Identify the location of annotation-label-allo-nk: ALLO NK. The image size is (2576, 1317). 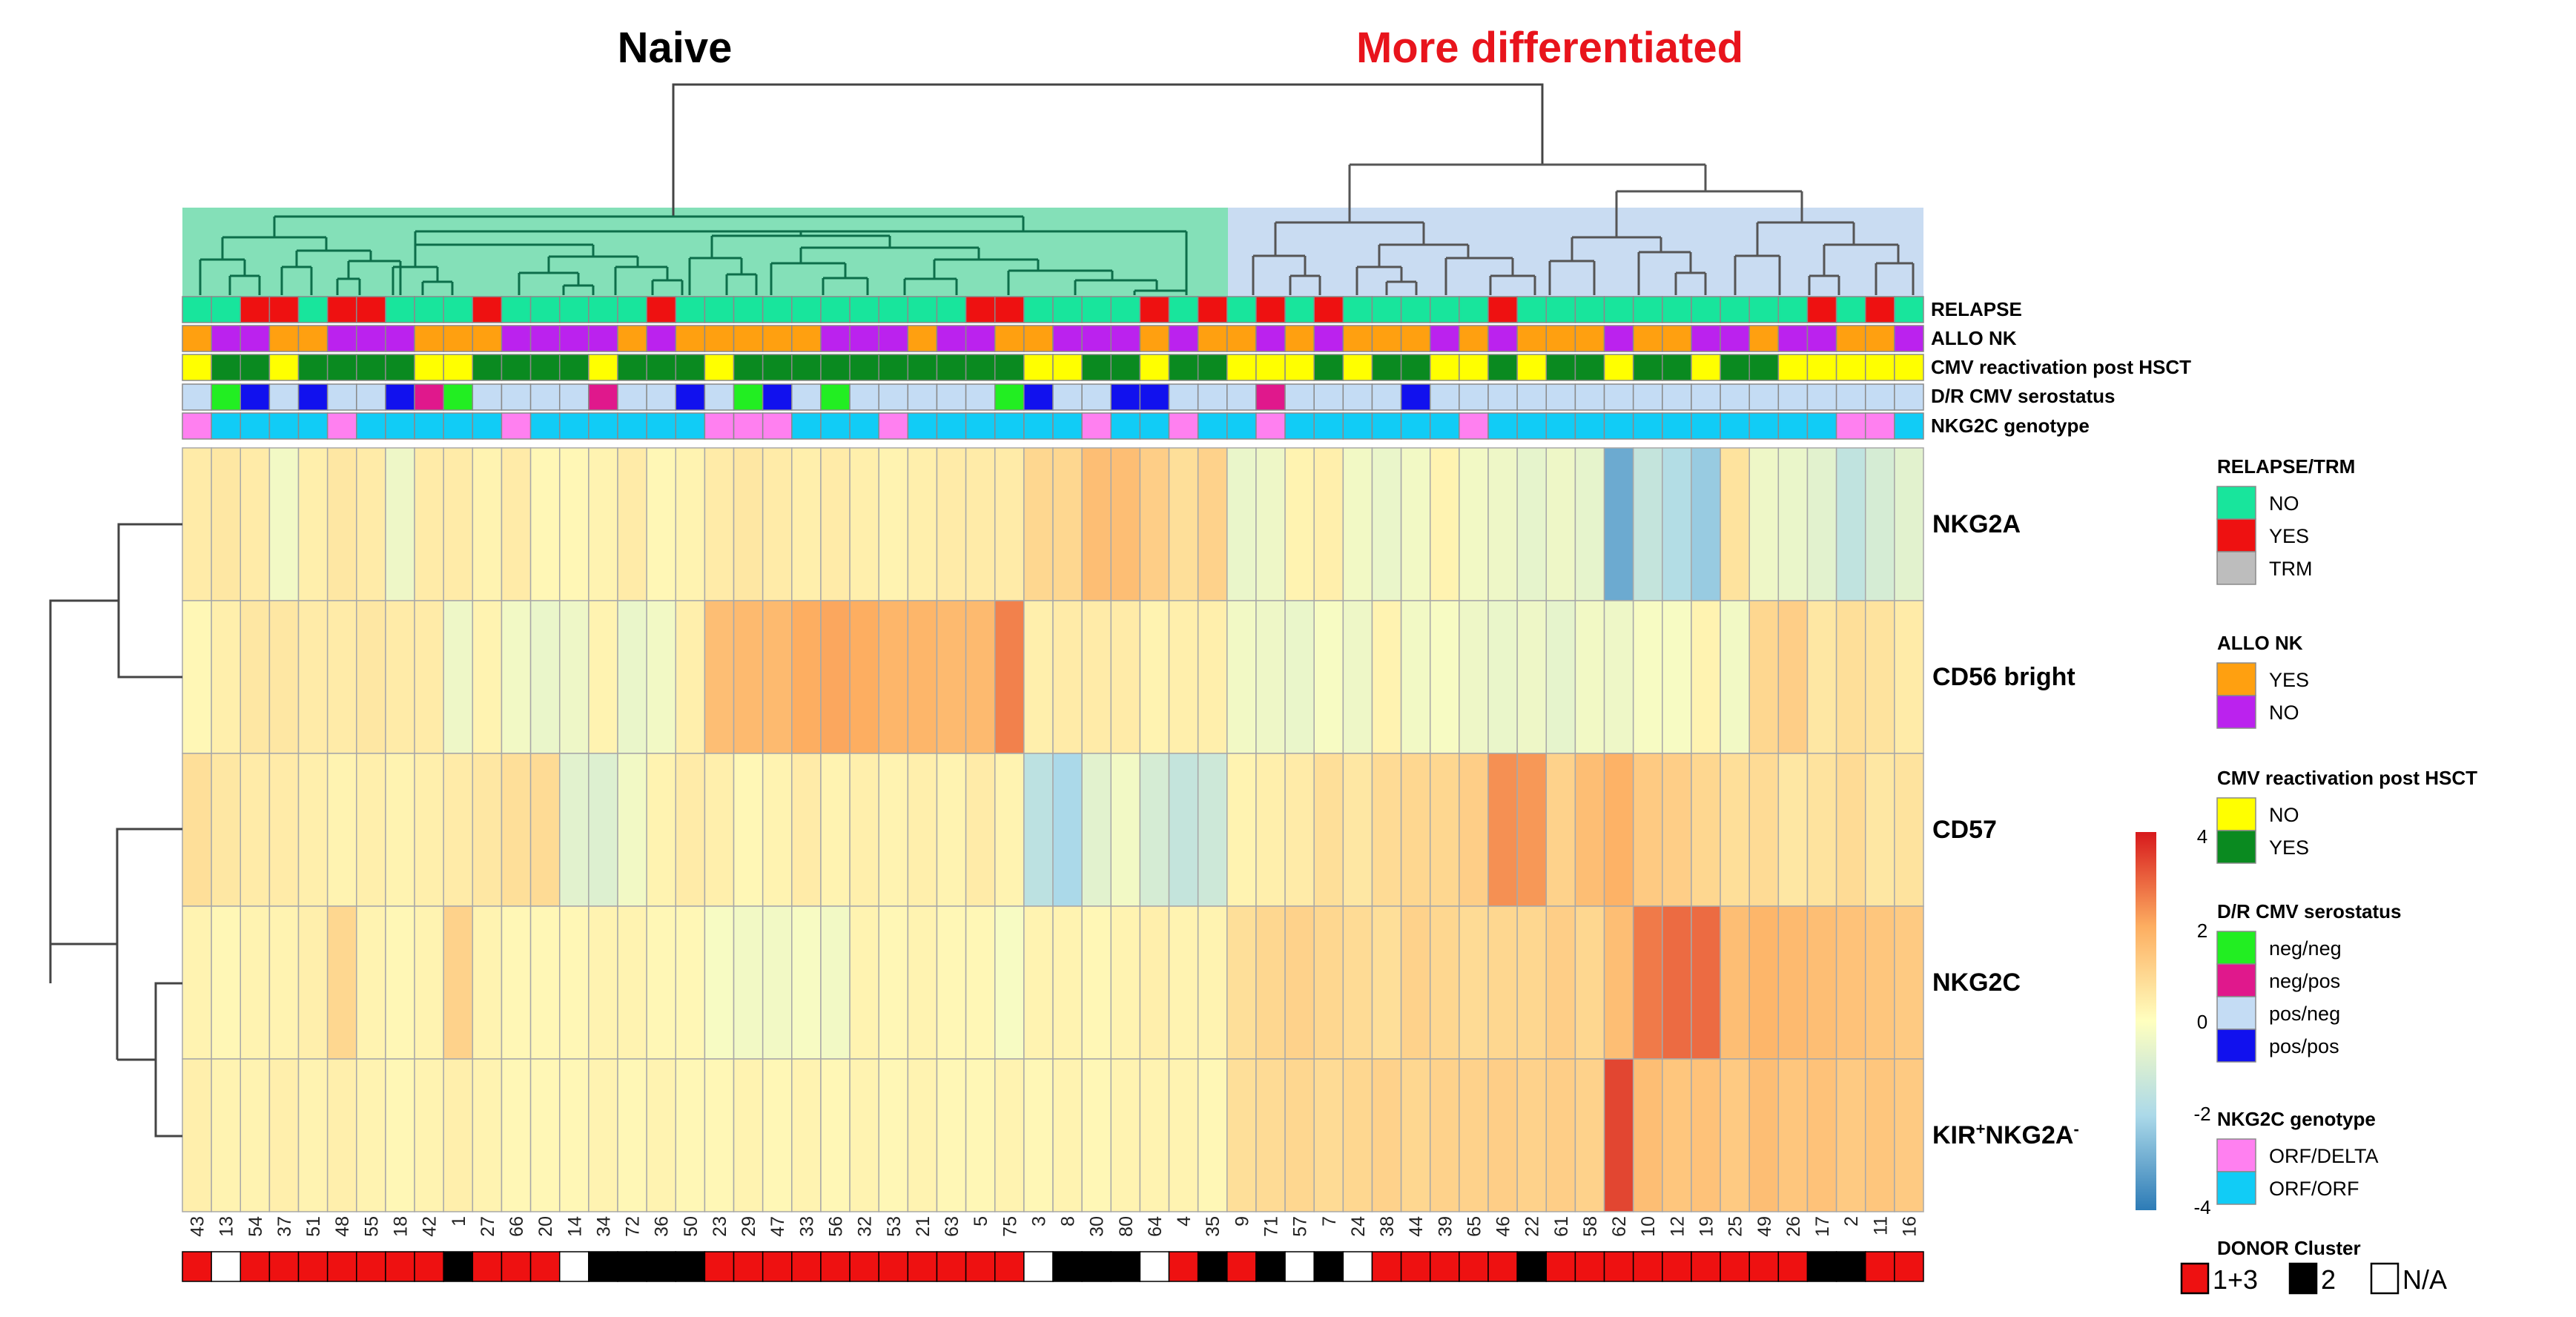
(1974, 338).